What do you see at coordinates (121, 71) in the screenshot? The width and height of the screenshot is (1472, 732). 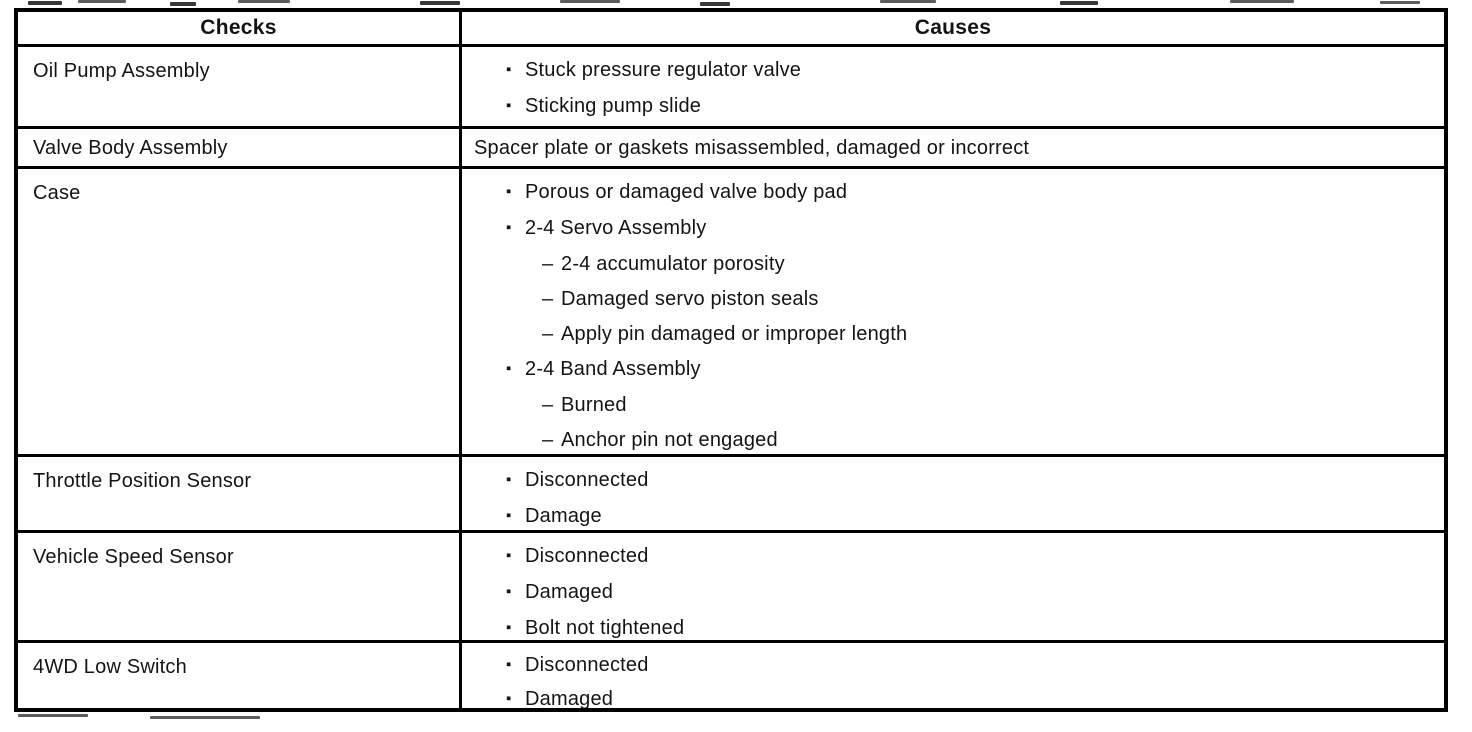 I see `check-cell-label: Oil Pump Assembly` at bounding box center [121, 71].